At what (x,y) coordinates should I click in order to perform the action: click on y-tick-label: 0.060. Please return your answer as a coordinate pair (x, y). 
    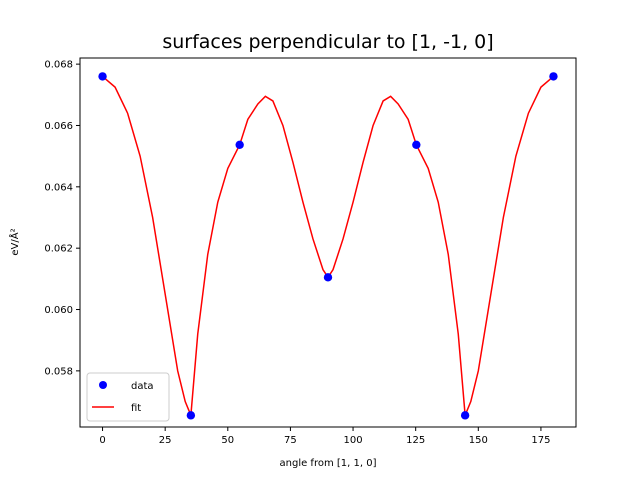
    Looking at the image, I should click on (58, 310).